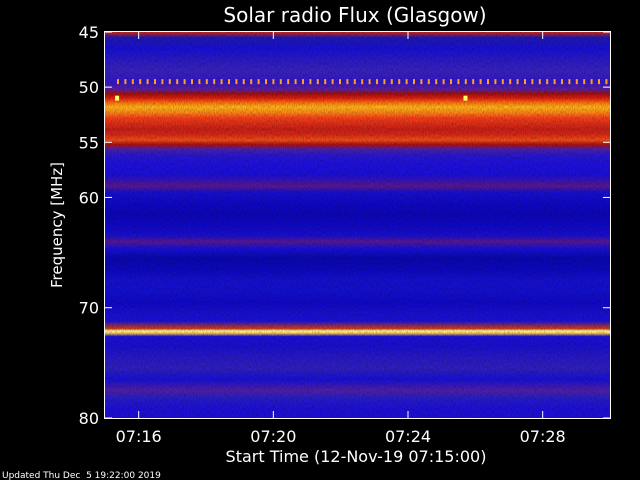 Image resolution: width=640 pixels, height=480 pixels. Describe the element at coordinates (89, 32) in the screenshot. I see `y-tick-label: 45` at that location.